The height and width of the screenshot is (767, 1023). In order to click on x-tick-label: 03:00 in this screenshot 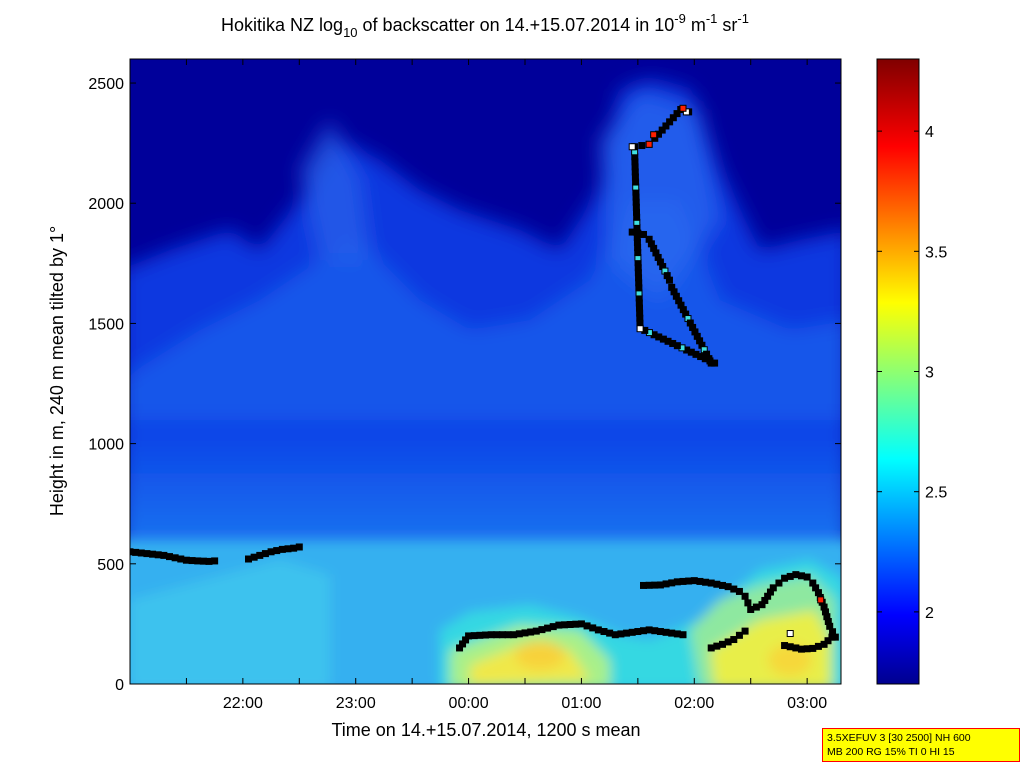, I will do `click(807, 703)`.